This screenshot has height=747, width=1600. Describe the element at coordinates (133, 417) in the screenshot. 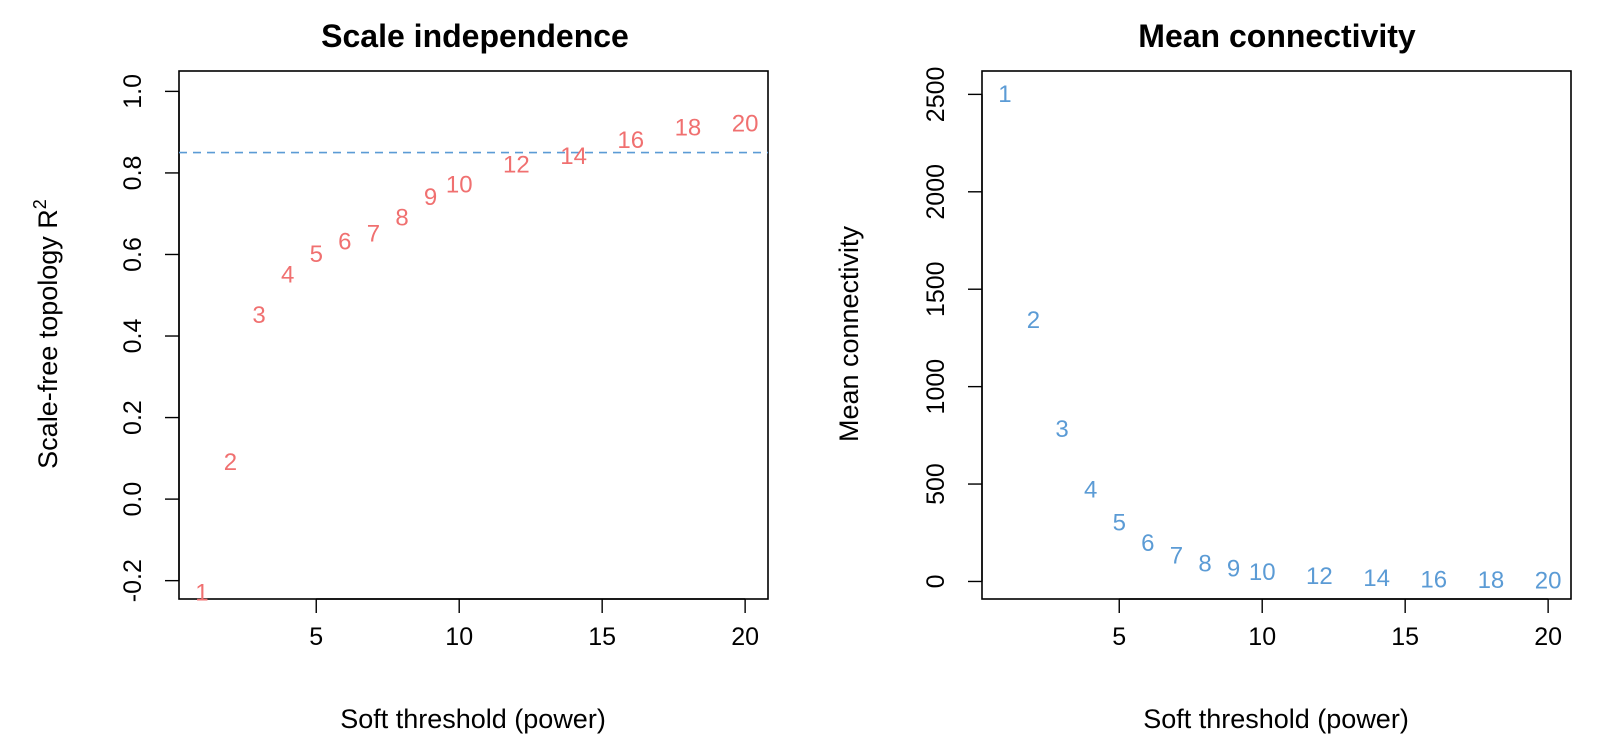

I see `y-tick-label: 0.2` at that location.